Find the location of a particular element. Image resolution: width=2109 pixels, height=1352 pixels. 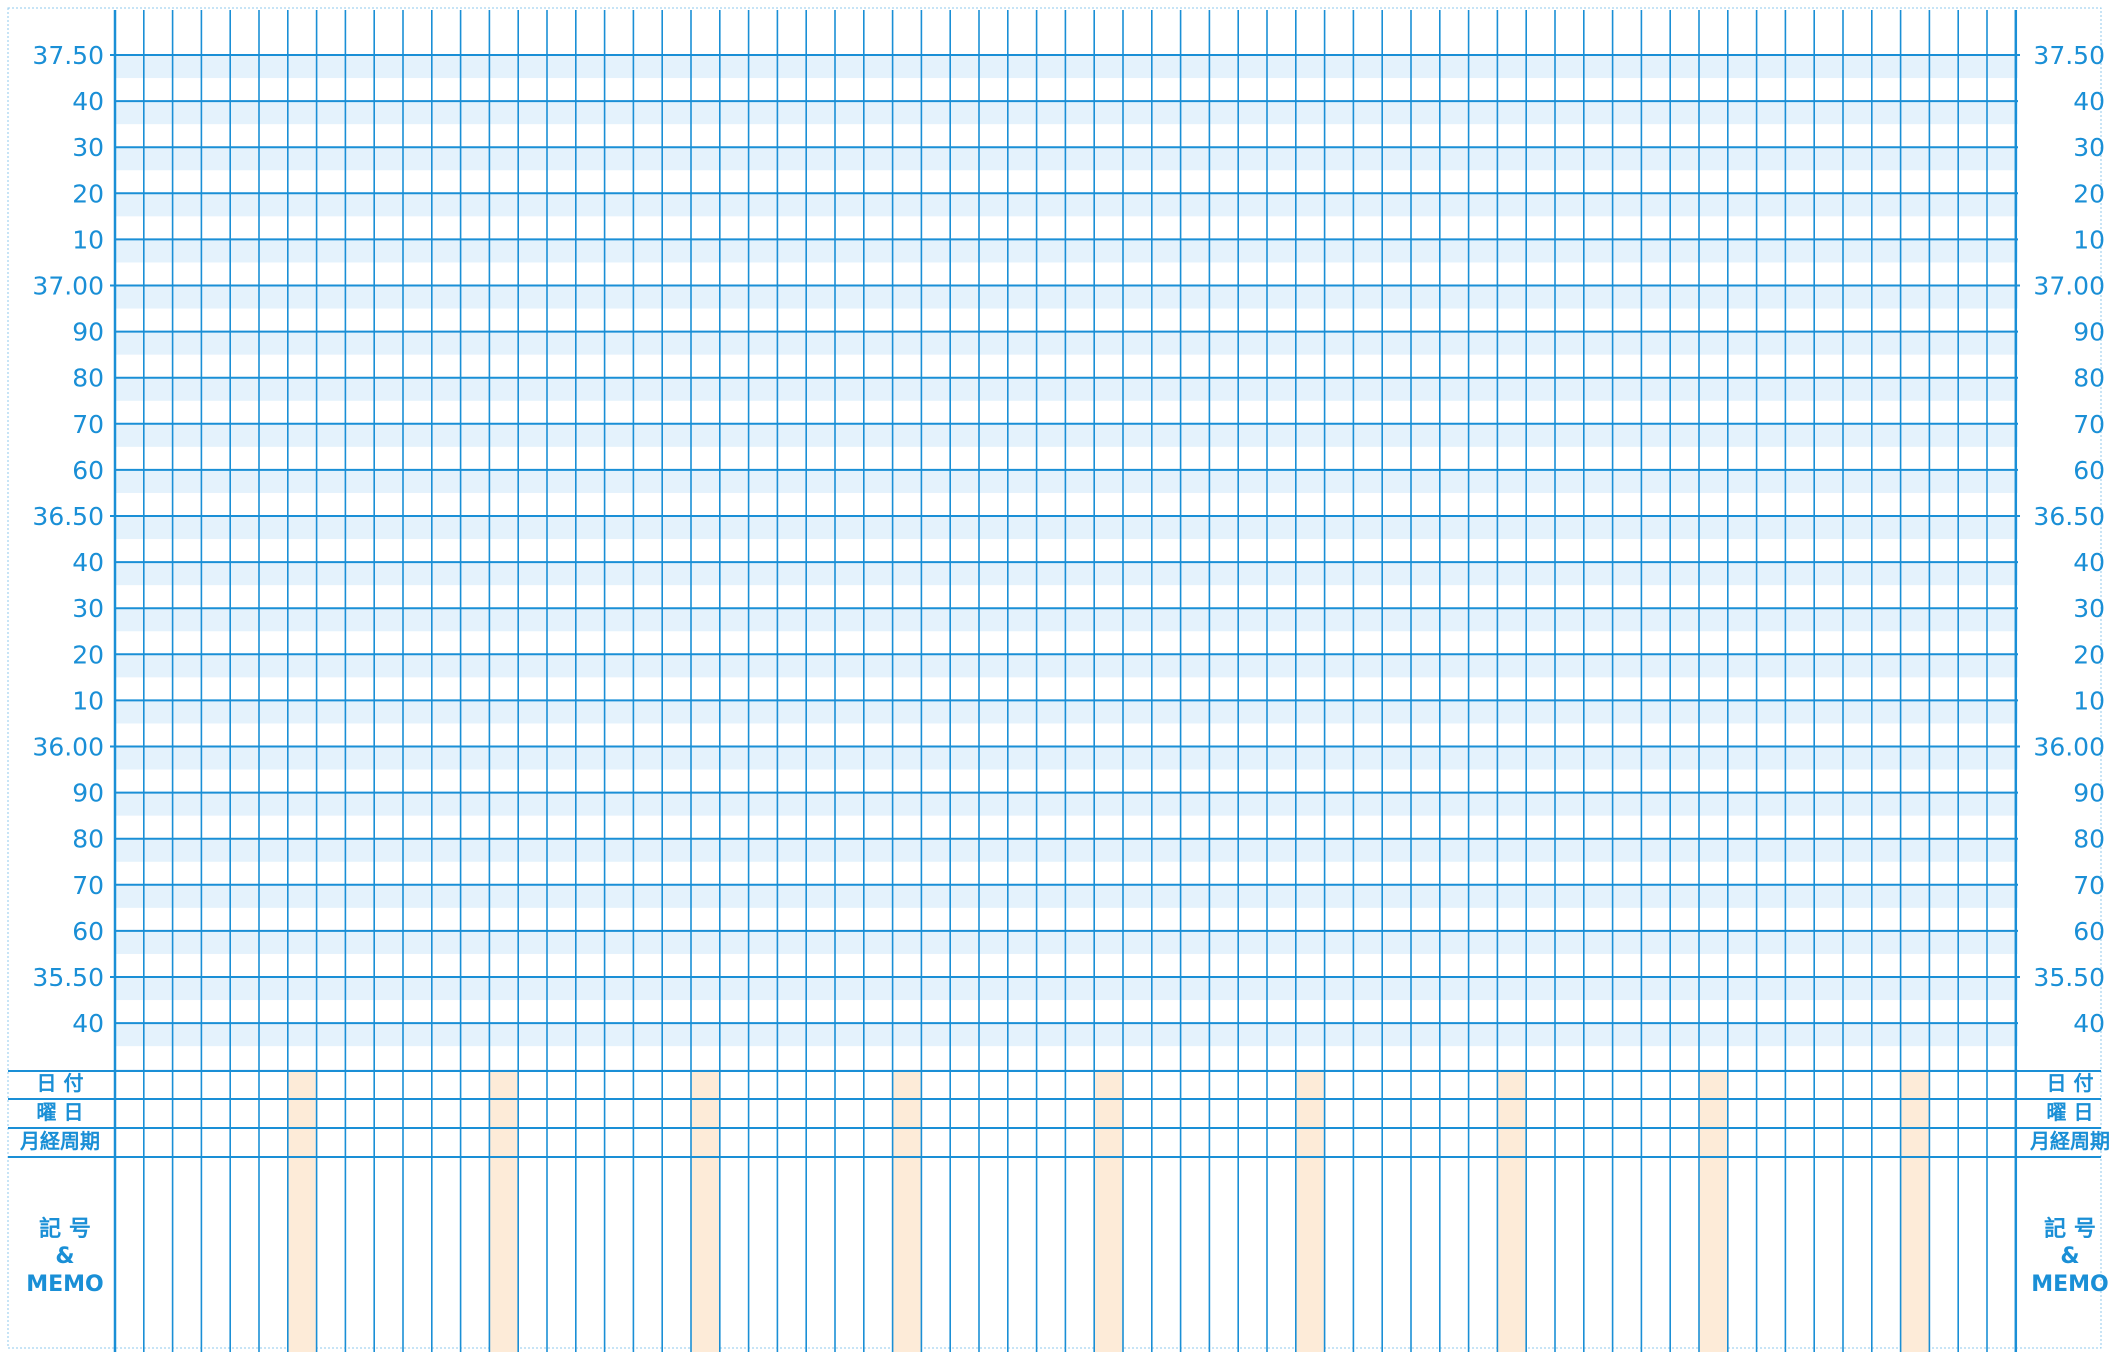

row-label-cycle-right: 月経周期 is located at coordinates (2069, 1141).